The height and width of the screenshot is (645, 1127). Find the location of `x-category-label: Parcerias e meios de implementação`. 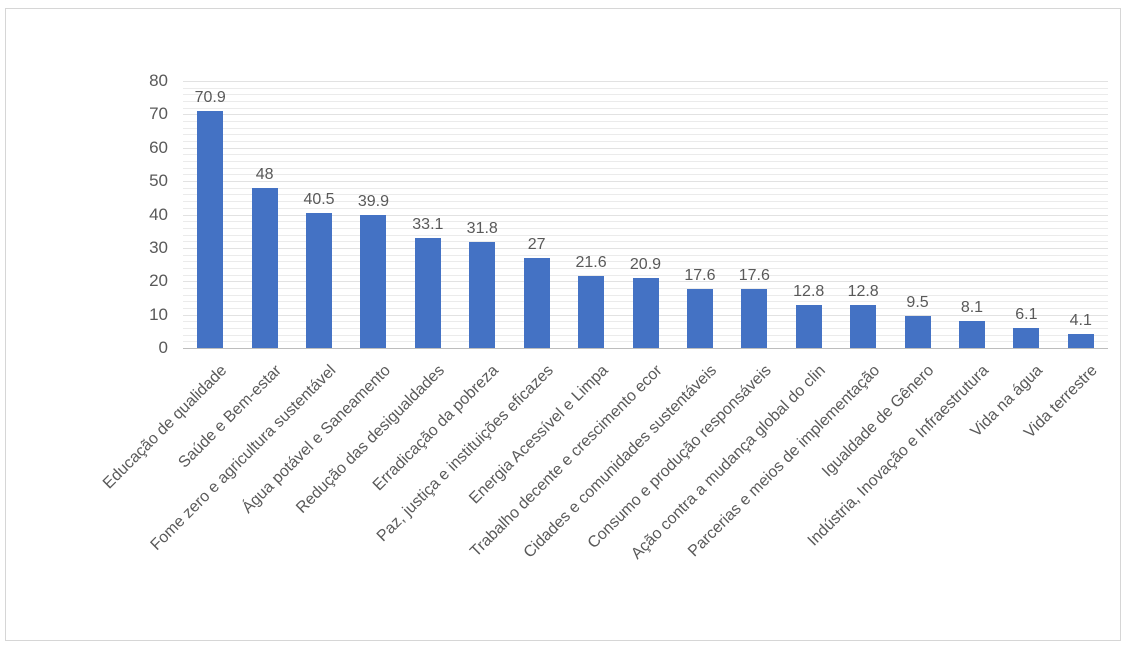

x-category-label: Parcerias e meios de implementação is located at coordinates (784, 461).